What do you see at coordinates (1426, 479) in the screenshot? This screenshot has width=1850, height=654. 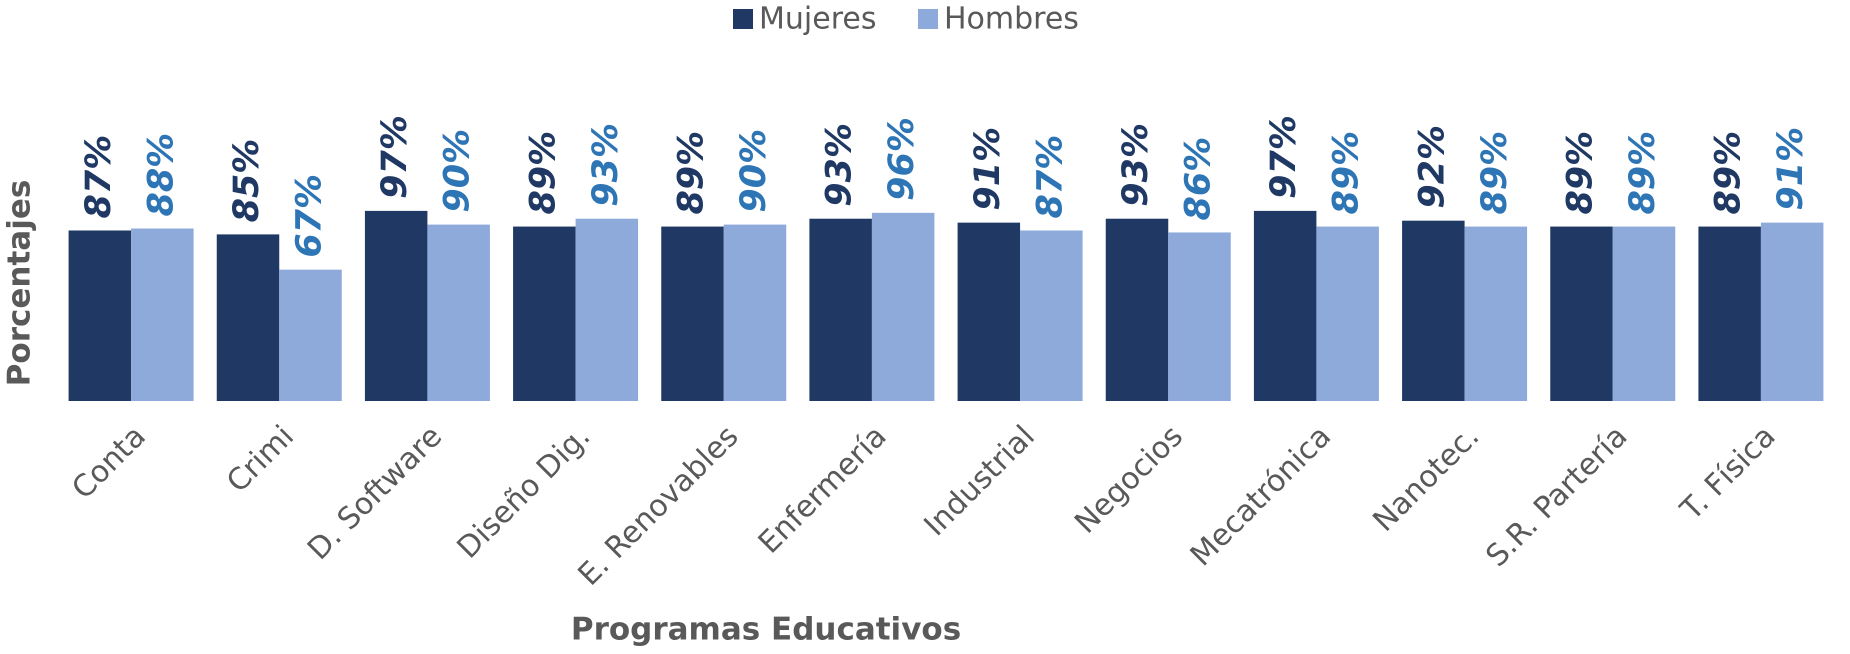 I see `x-tick-label: Nanotec.` at bounding box center [1426, 479].